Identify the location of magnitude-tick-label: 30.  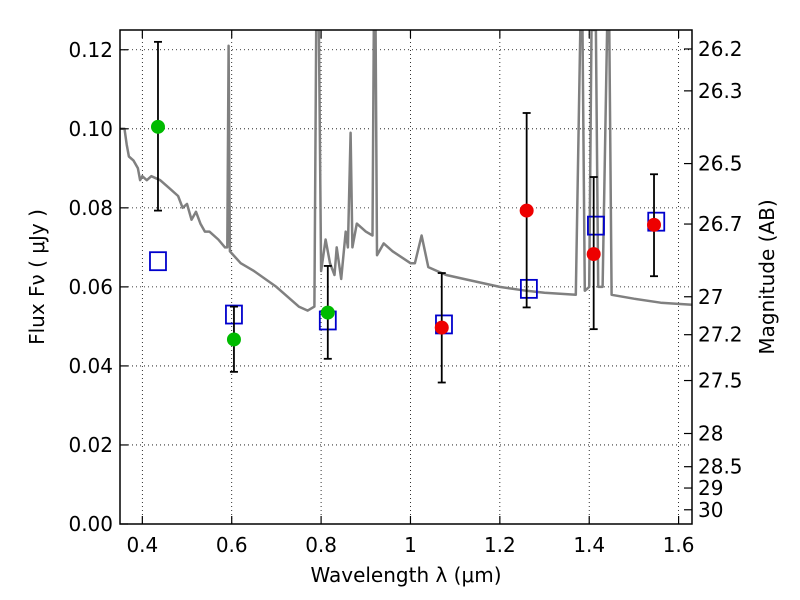
(710, 510).